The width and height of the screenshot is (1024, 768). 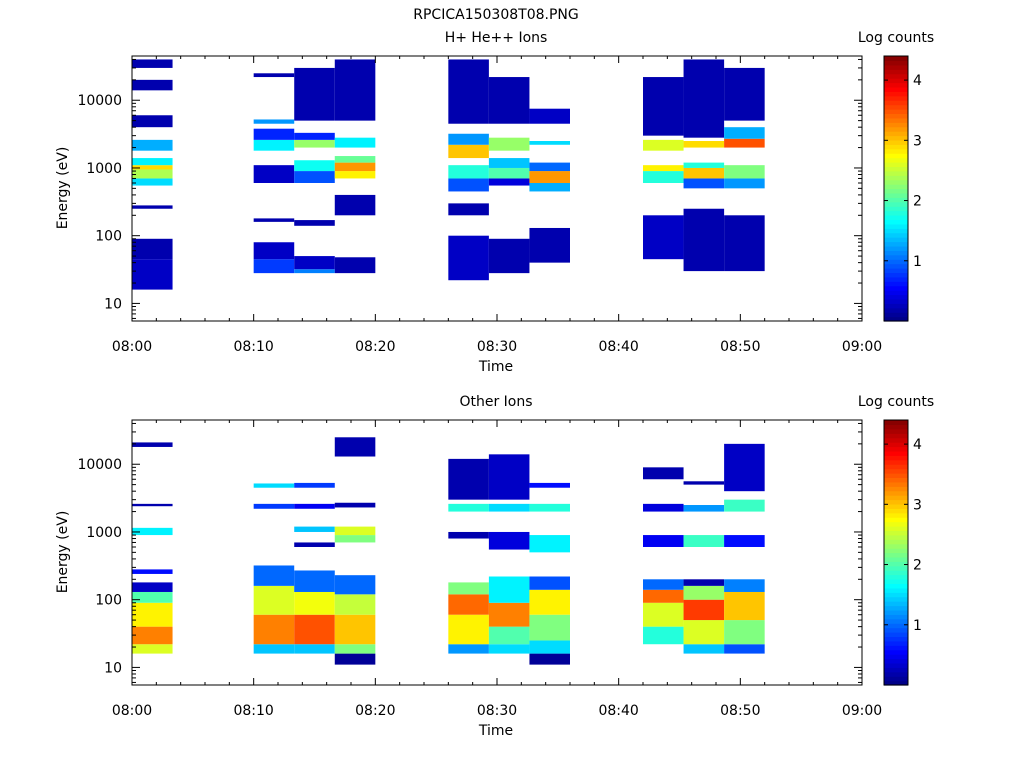 What do you see at coordinates (497, 347) in the screenshot?
I see `x-tick-label: 08:30` at bounding box center [497, 347].